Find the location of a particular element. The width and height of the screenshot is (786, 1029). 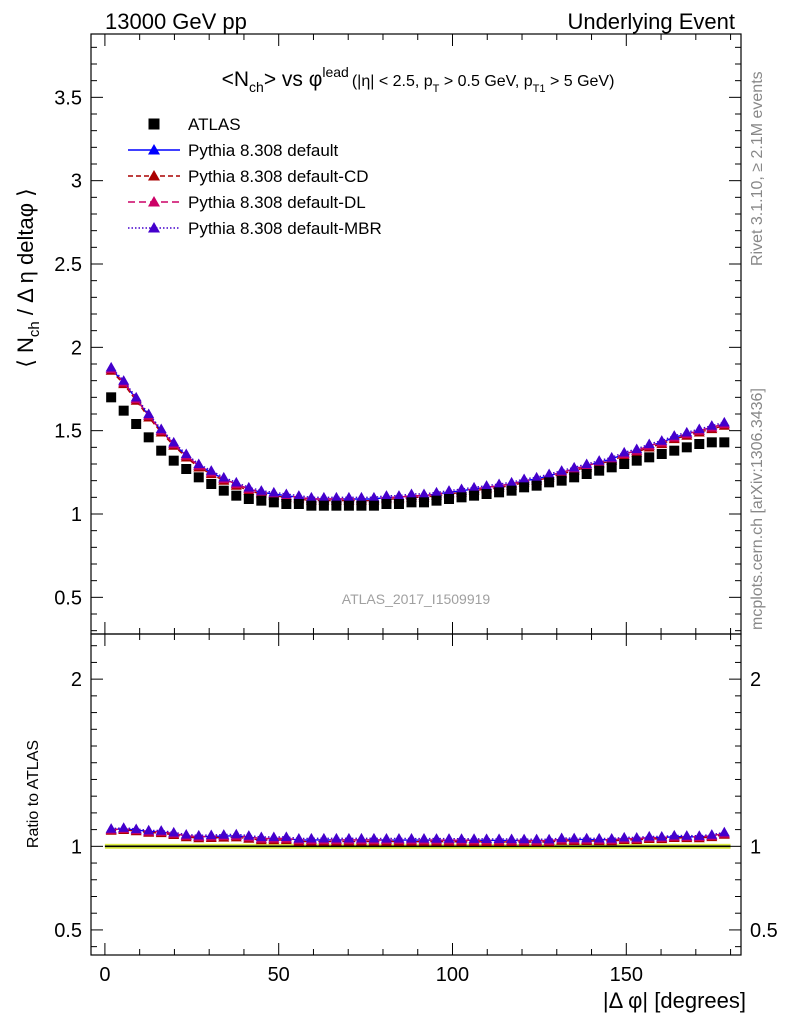

y-tick-label: 1 is located at coordinates (76, 515).